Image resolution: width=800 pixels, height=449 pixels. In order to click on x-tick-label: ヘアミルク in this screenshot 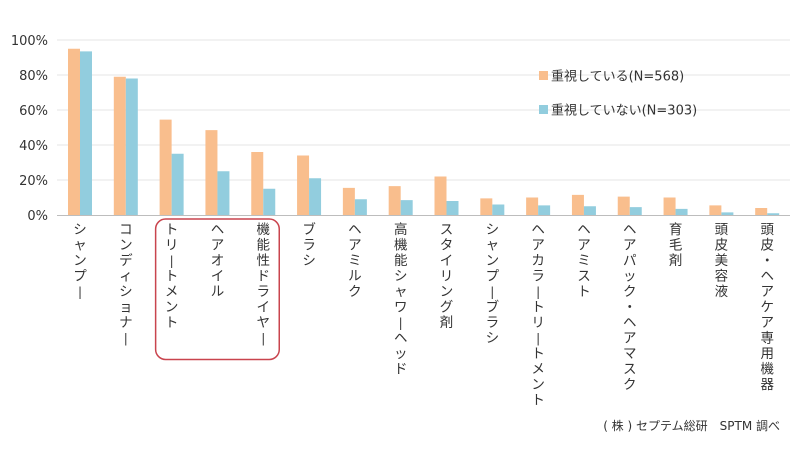, I will do `click(355, 261)`.